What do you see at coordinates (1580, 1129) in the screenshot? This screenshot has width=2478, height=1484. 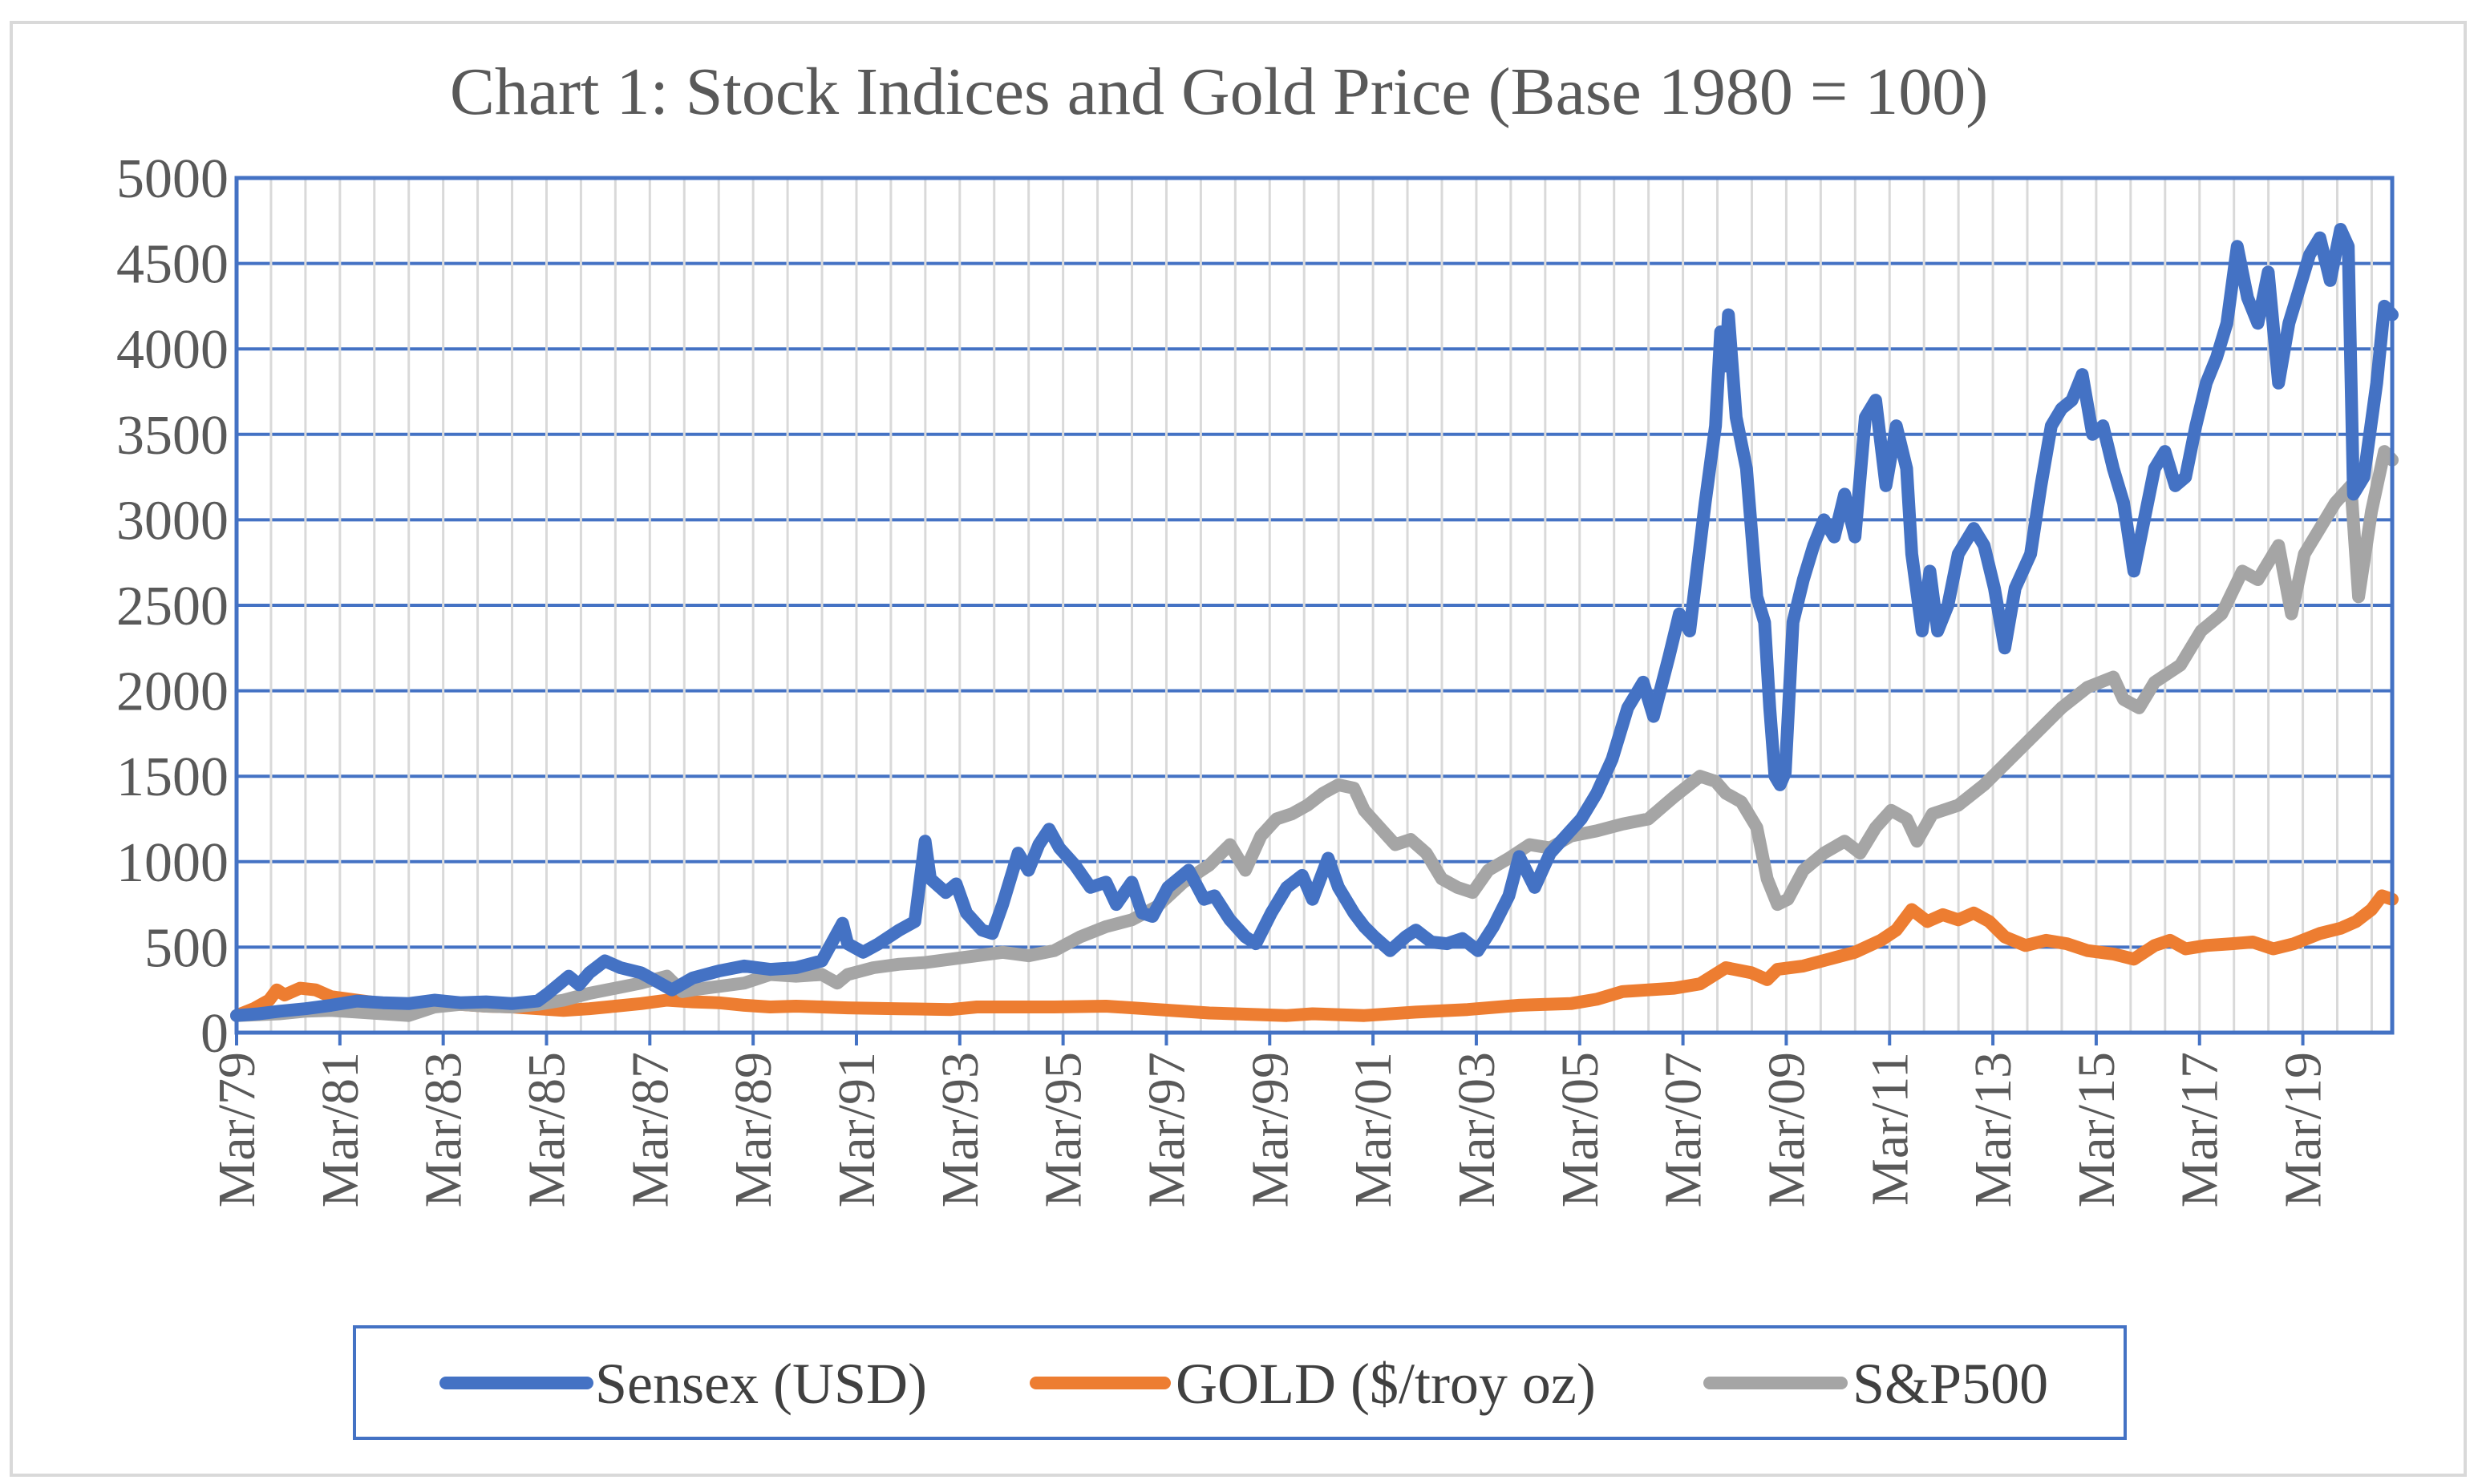 I see `x-tick-label: Mar/05` at bounding box center [1580, 1129].